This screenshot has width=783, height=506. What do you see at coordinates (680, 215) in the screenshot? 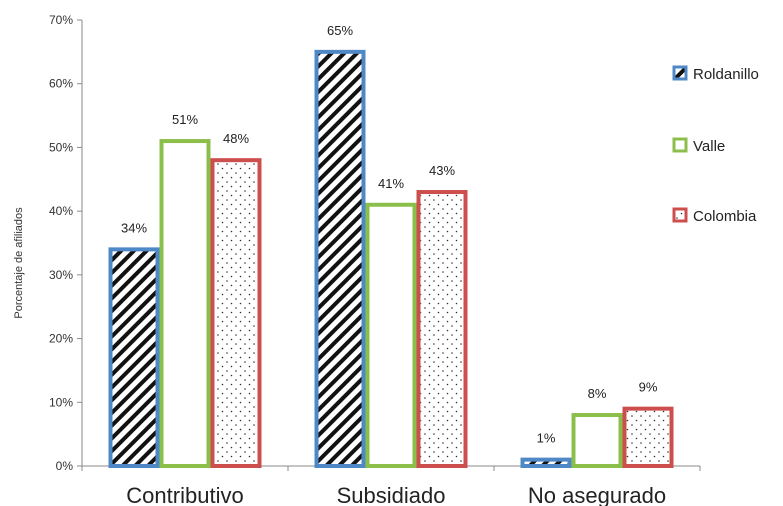
I see `legend-swatch-colombia` at bounding box center [680, 215].